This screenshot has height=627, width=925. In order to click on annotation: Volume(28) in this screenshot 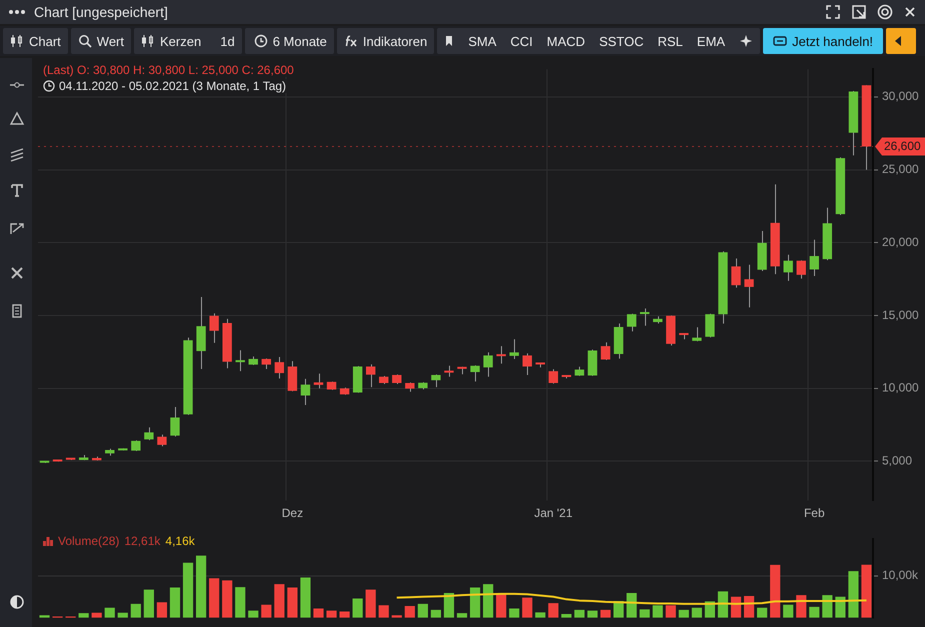, I will do `click(89, 541)`.